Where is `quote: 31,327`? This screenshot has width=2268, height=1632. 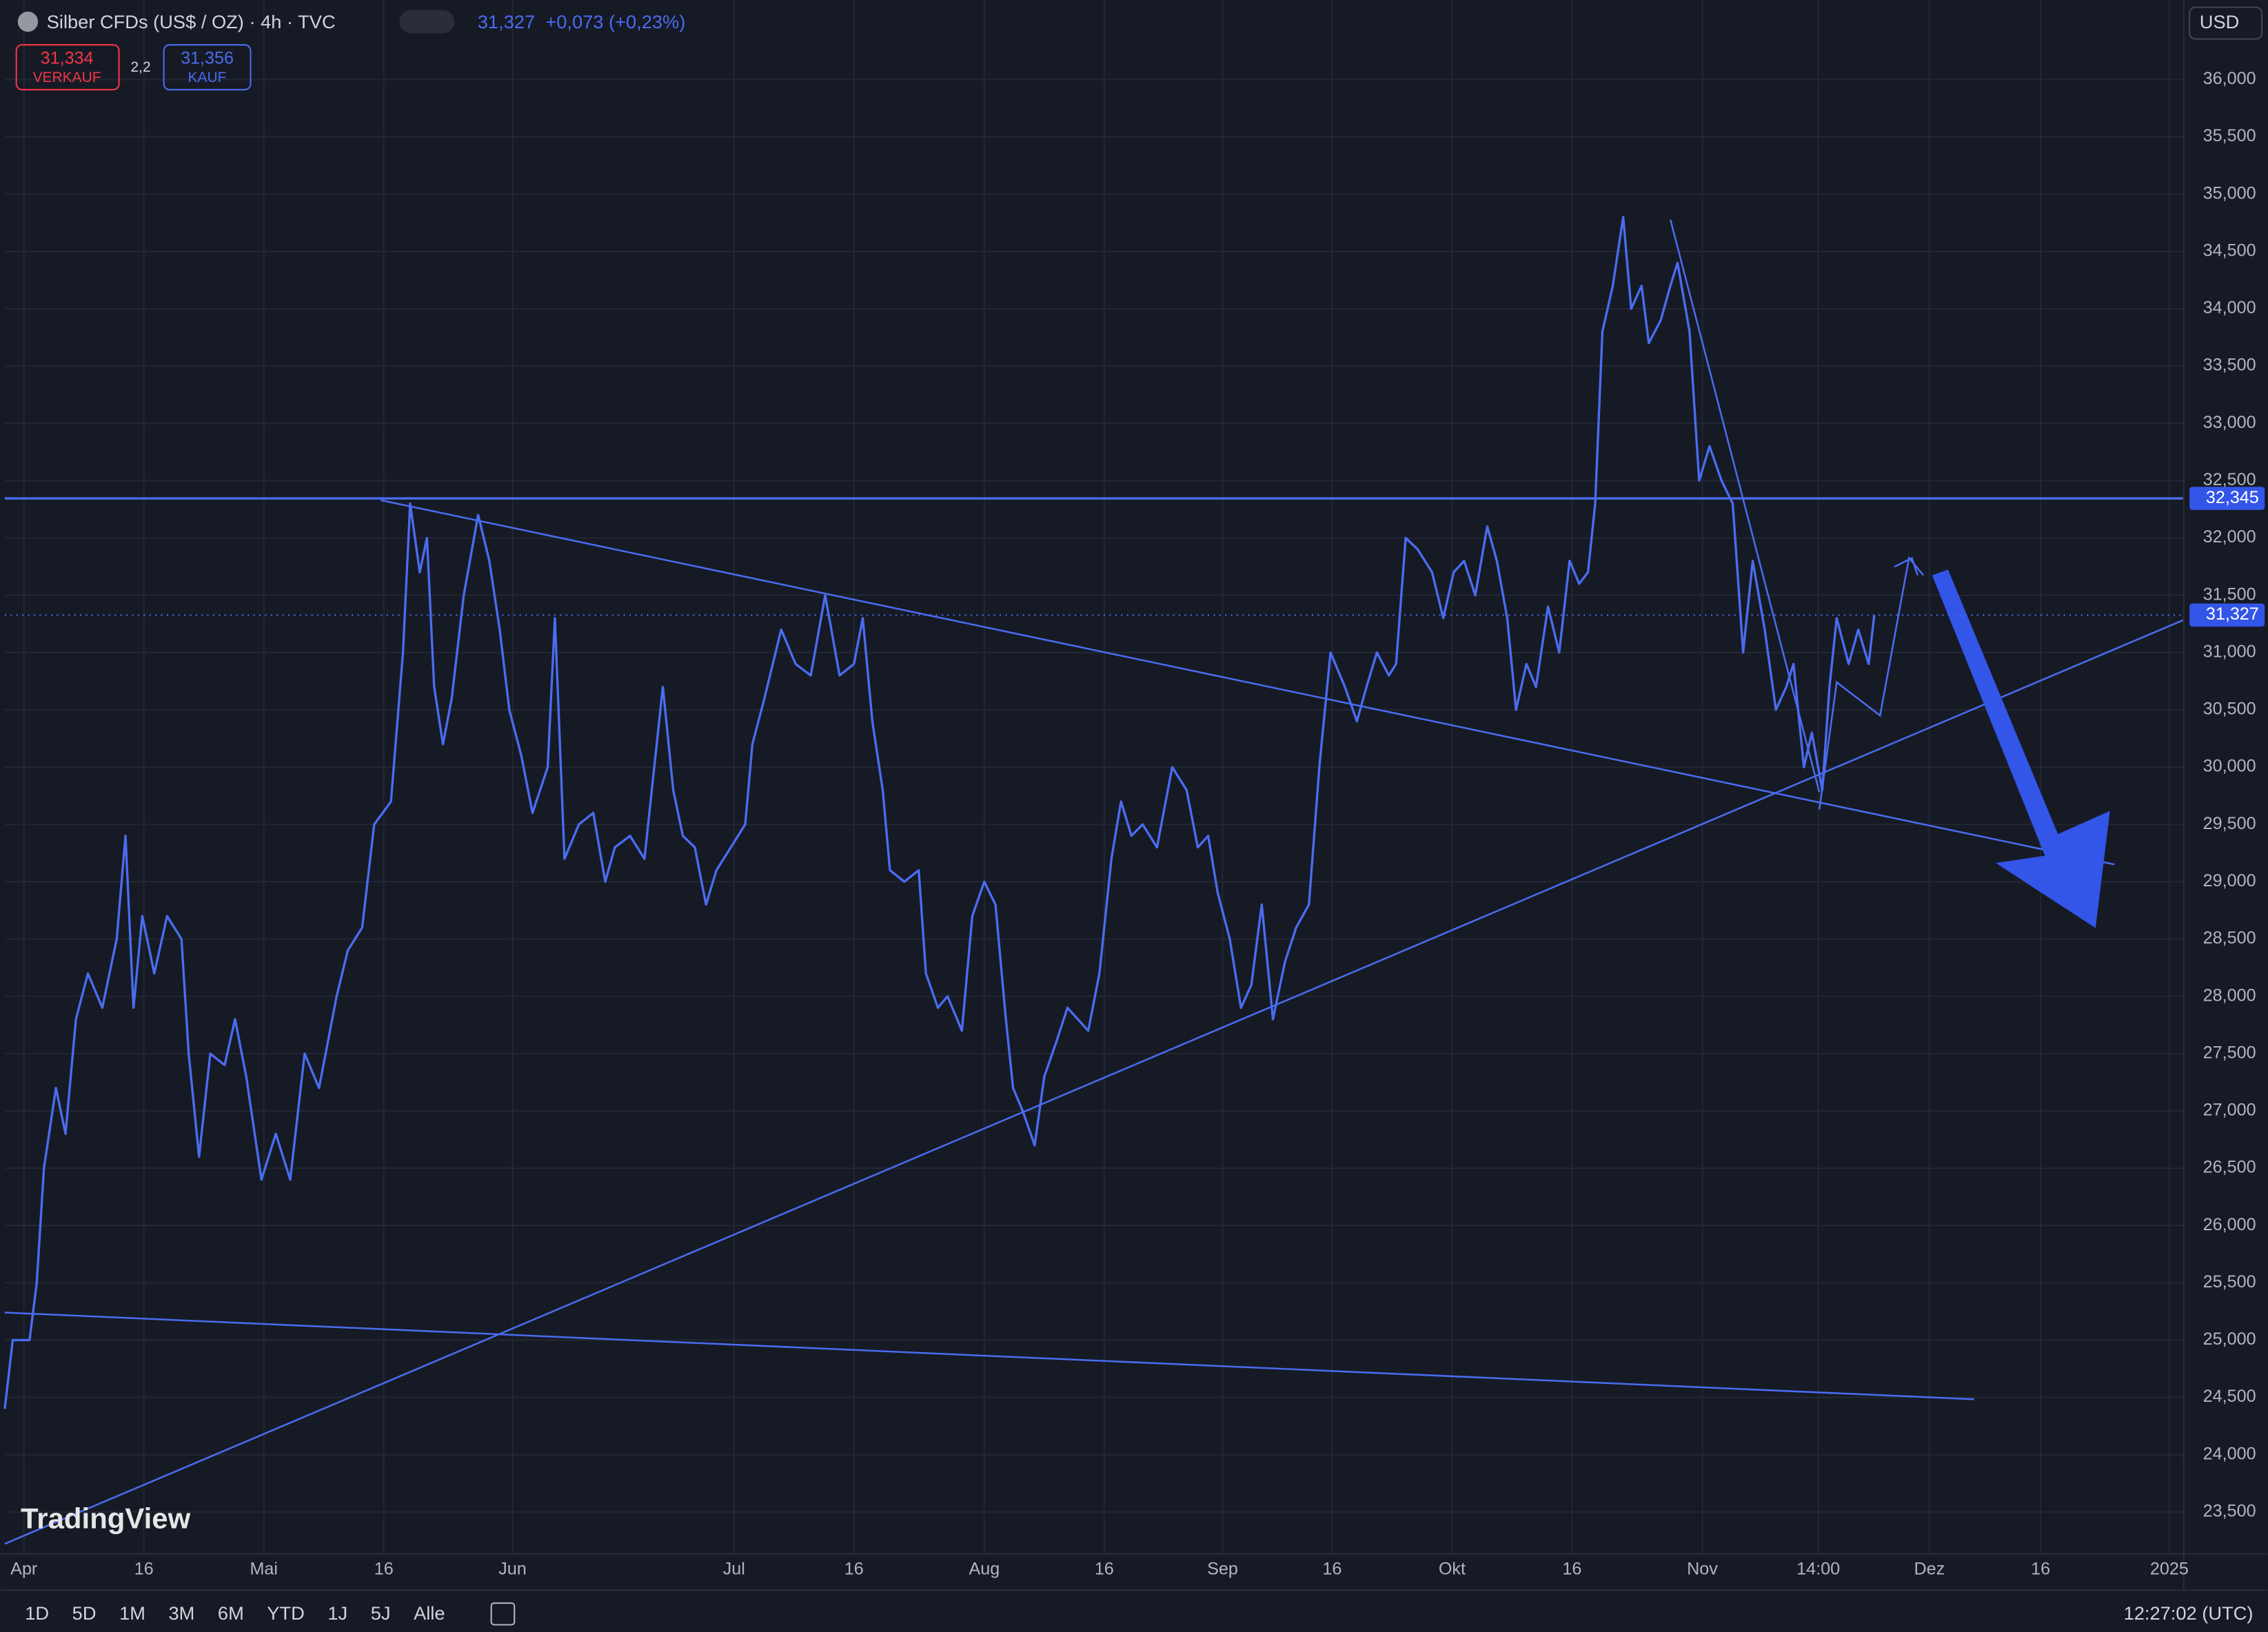
quote: 31,327 is located at coordinates (506, 21).